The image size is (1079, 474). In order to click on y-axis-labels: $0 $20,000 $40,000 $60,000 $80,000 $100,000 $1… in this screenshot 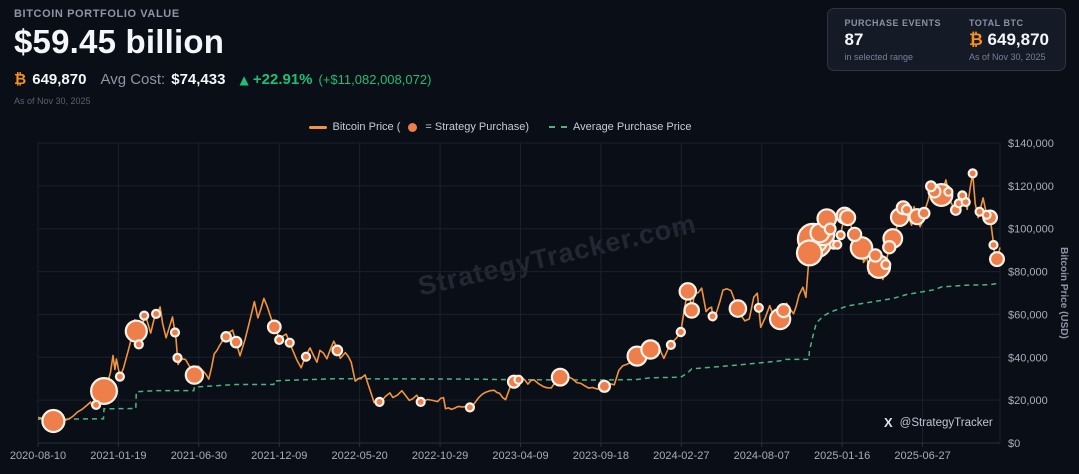, I will do `click(1031, 294)`.